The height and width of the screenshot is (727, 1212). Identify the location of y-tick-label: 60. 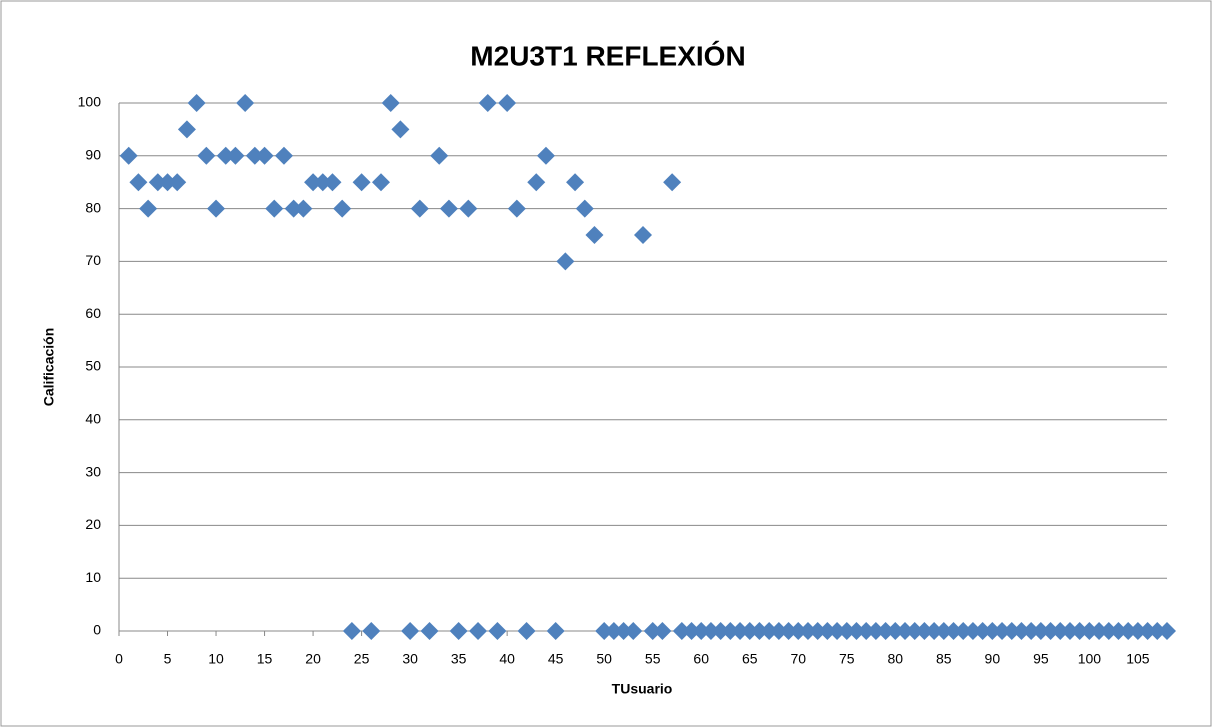
(93, 313).